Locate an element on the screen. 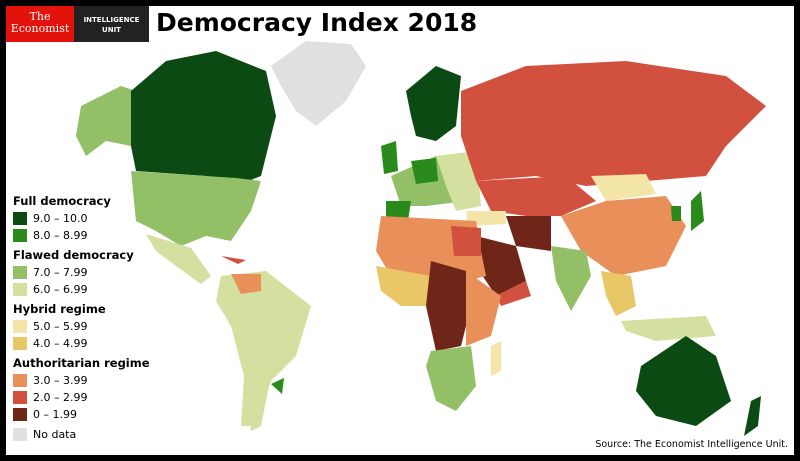 Image resolution: width=800 pixels, height=461 pixels. region-east-africa is located at coordinates (483, 308).